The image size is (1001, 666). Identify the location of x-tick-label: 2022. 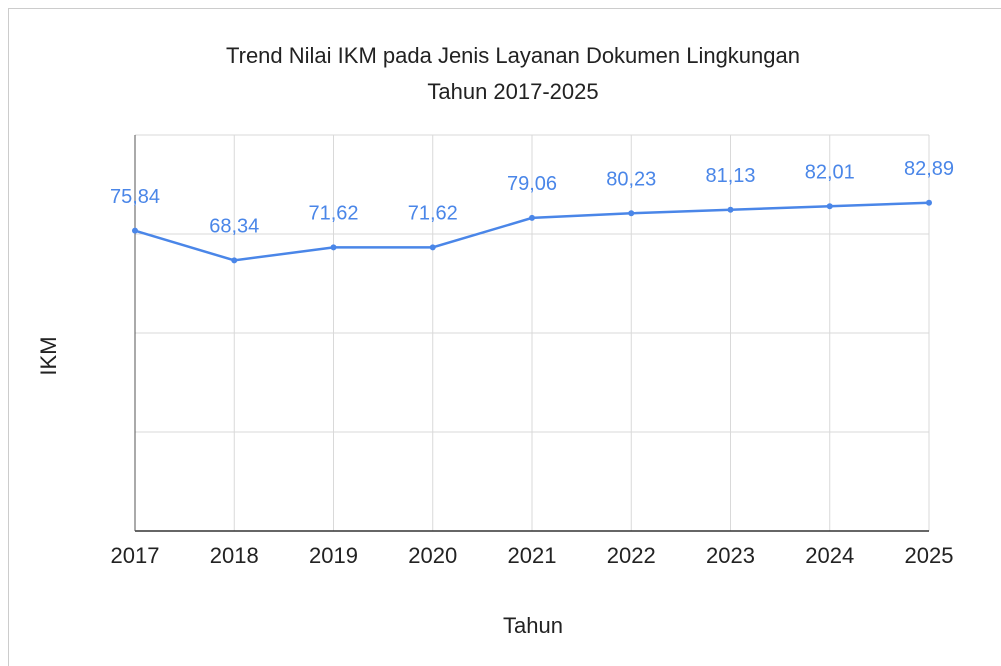
(631, 555).